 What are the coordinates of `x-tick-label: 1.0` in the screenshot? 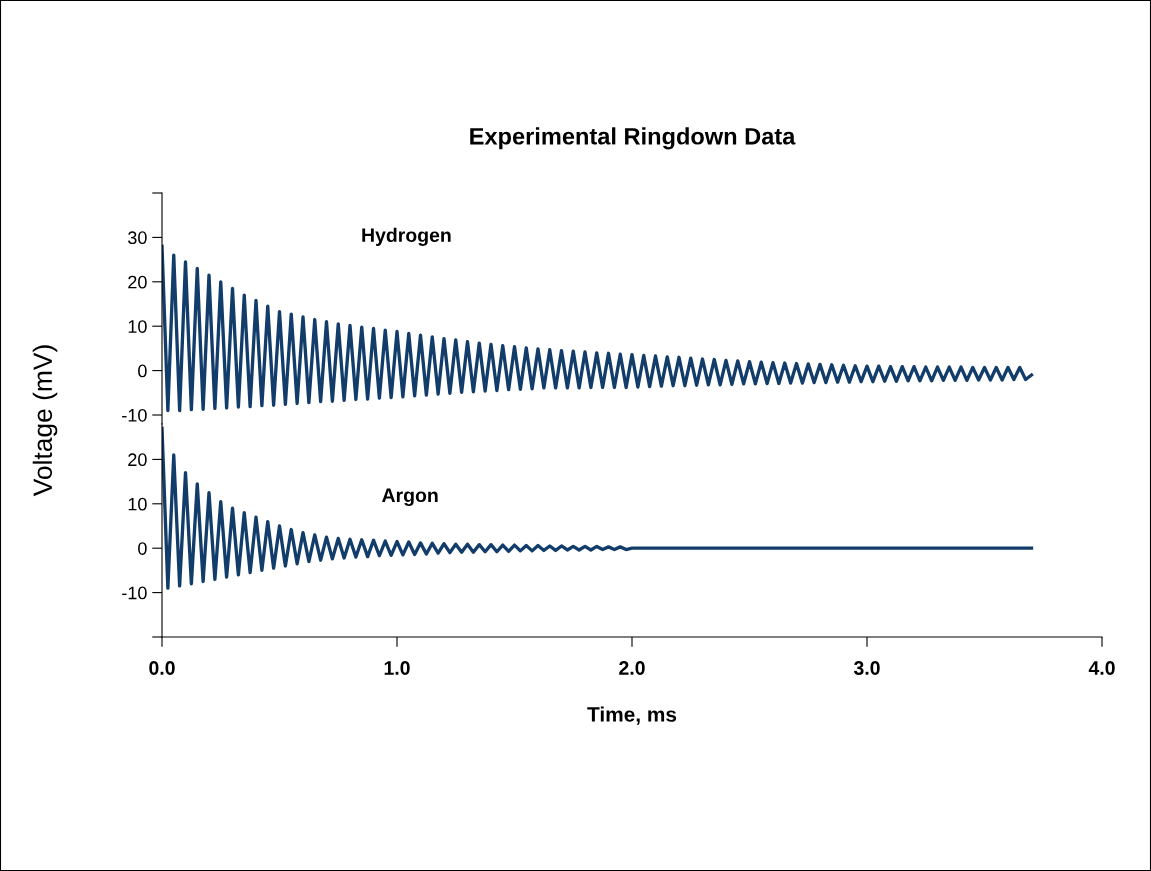 It's located at (397, 668).